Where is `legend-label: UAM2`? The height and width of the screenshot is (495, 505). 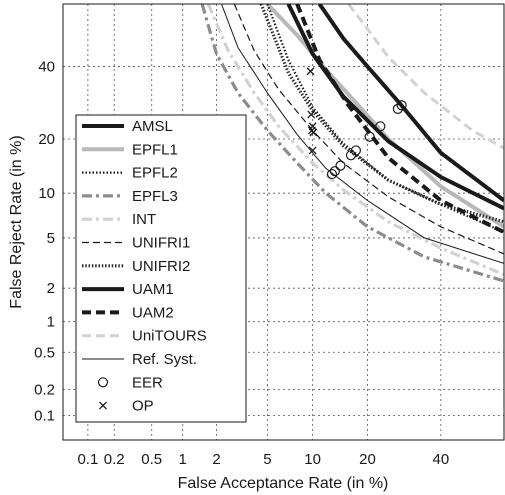
legend-label: UAM2 is located at coordinates (153, 312).